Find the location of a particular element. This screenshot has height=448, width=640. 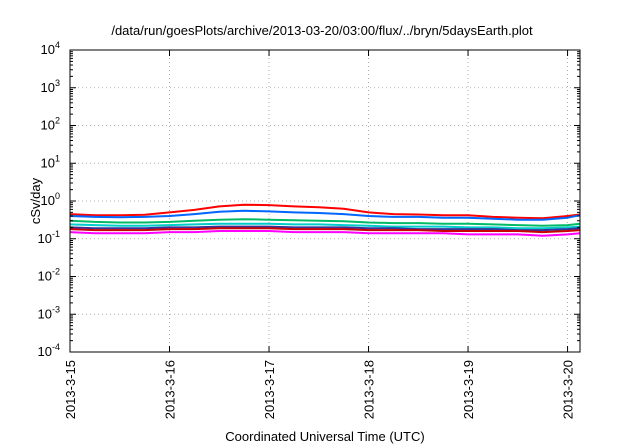

x-tick-label: 2013-3-18 is located at coordinates (369, 389).